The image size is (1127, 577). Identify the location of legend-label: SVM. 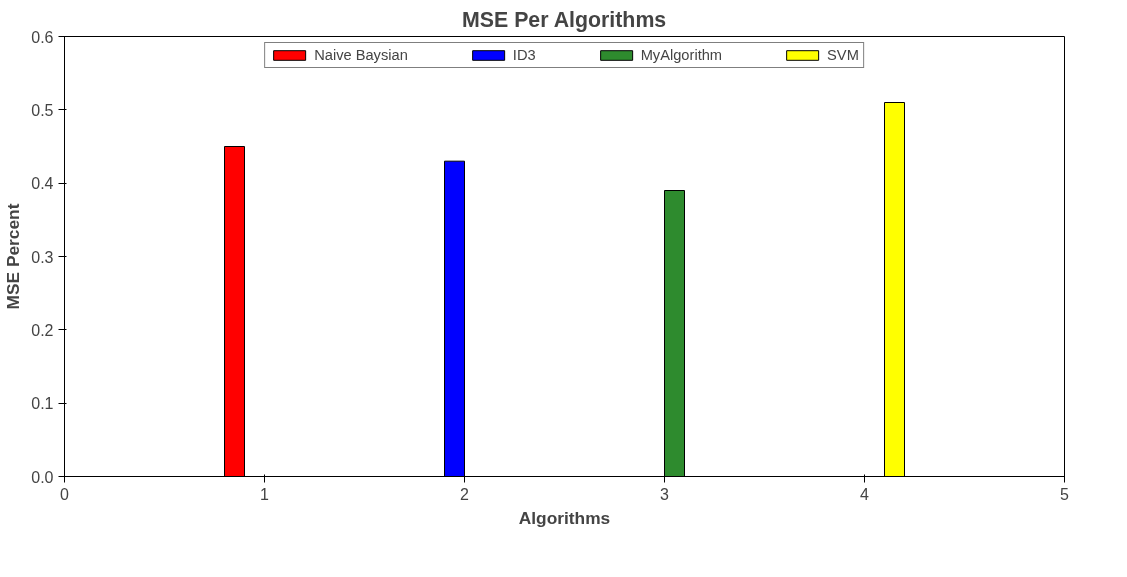
(843, 55).